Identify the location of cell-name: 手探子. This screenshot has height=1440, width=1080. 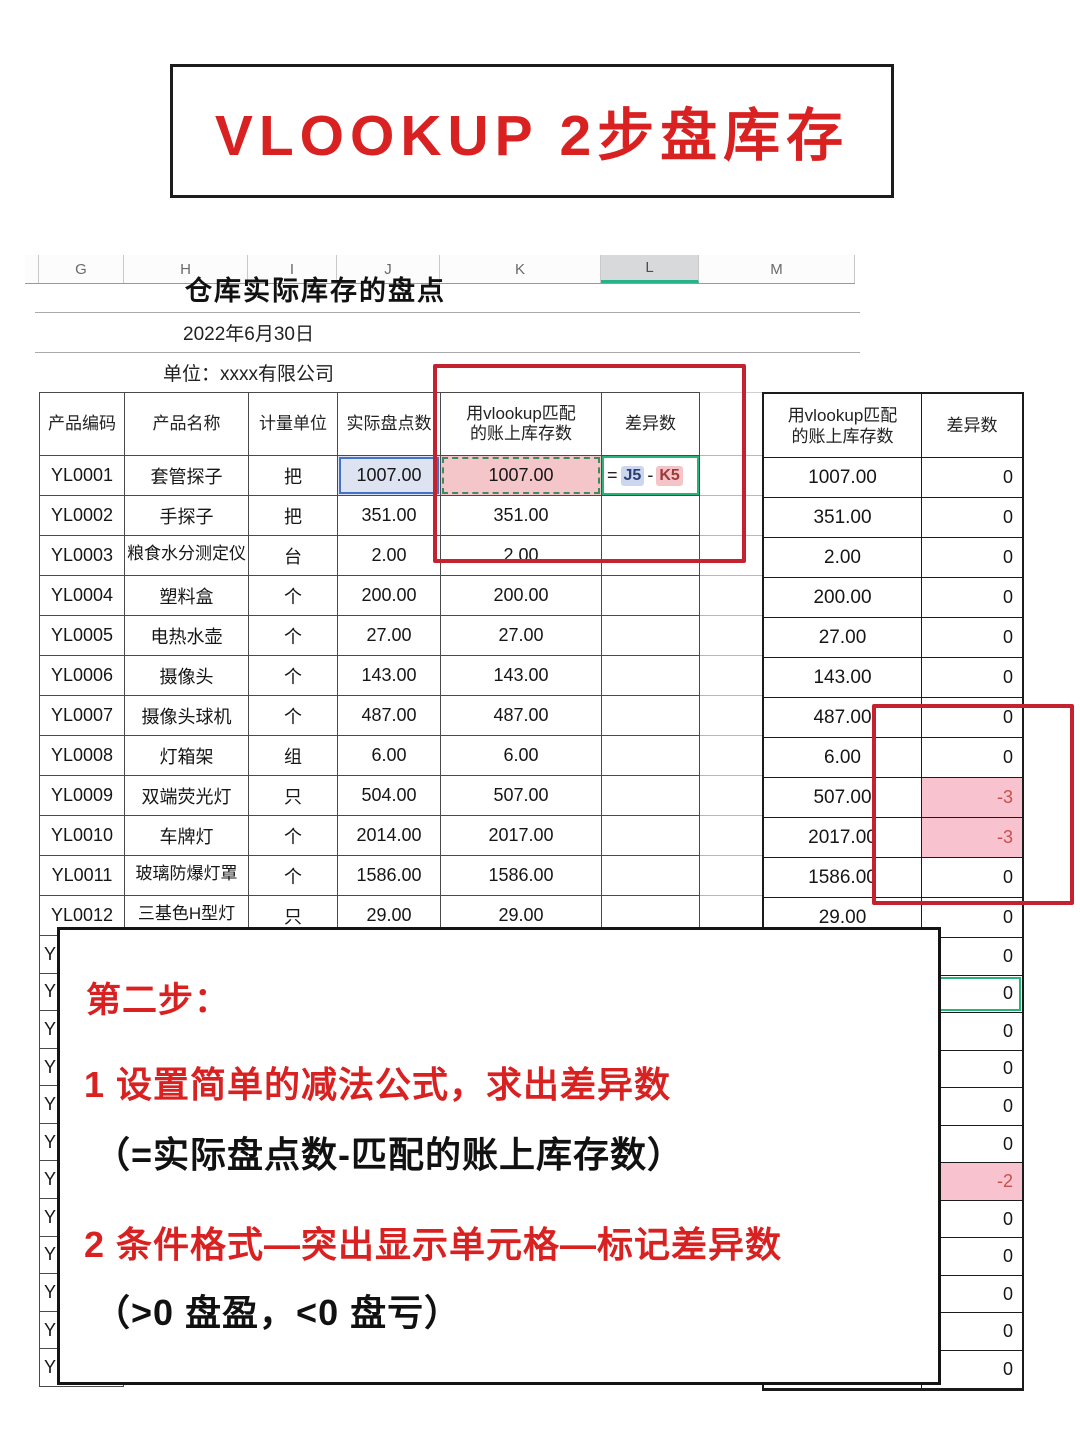
(187, 516).